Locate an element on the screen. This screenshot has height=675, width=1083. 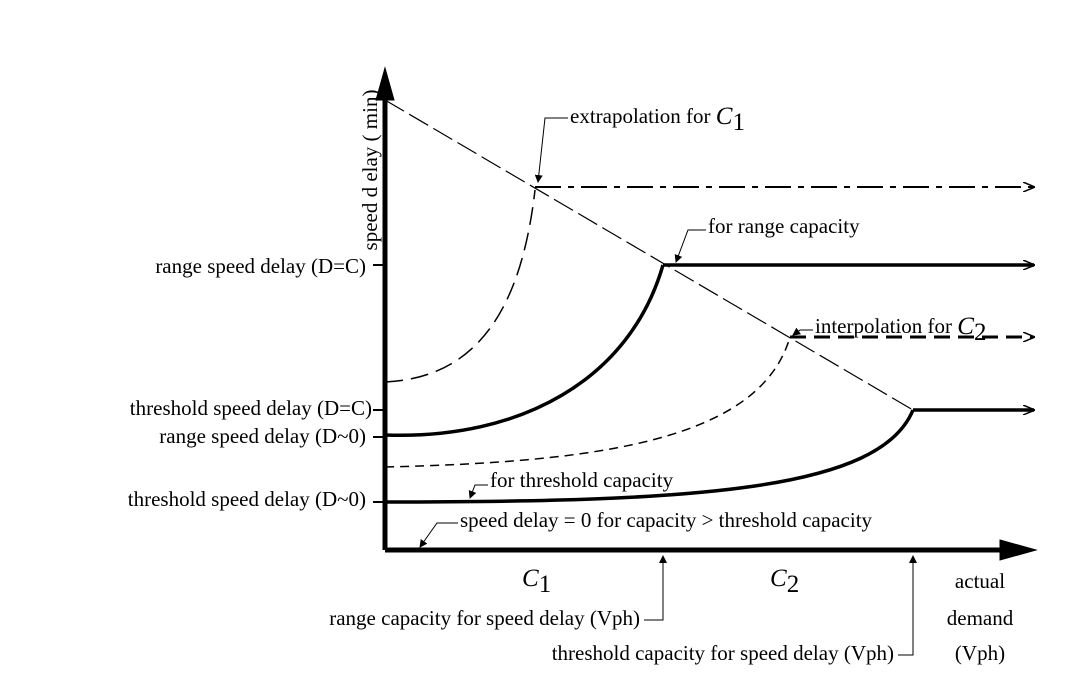
x-axis-title: actual is located at coordinates (980, 581).